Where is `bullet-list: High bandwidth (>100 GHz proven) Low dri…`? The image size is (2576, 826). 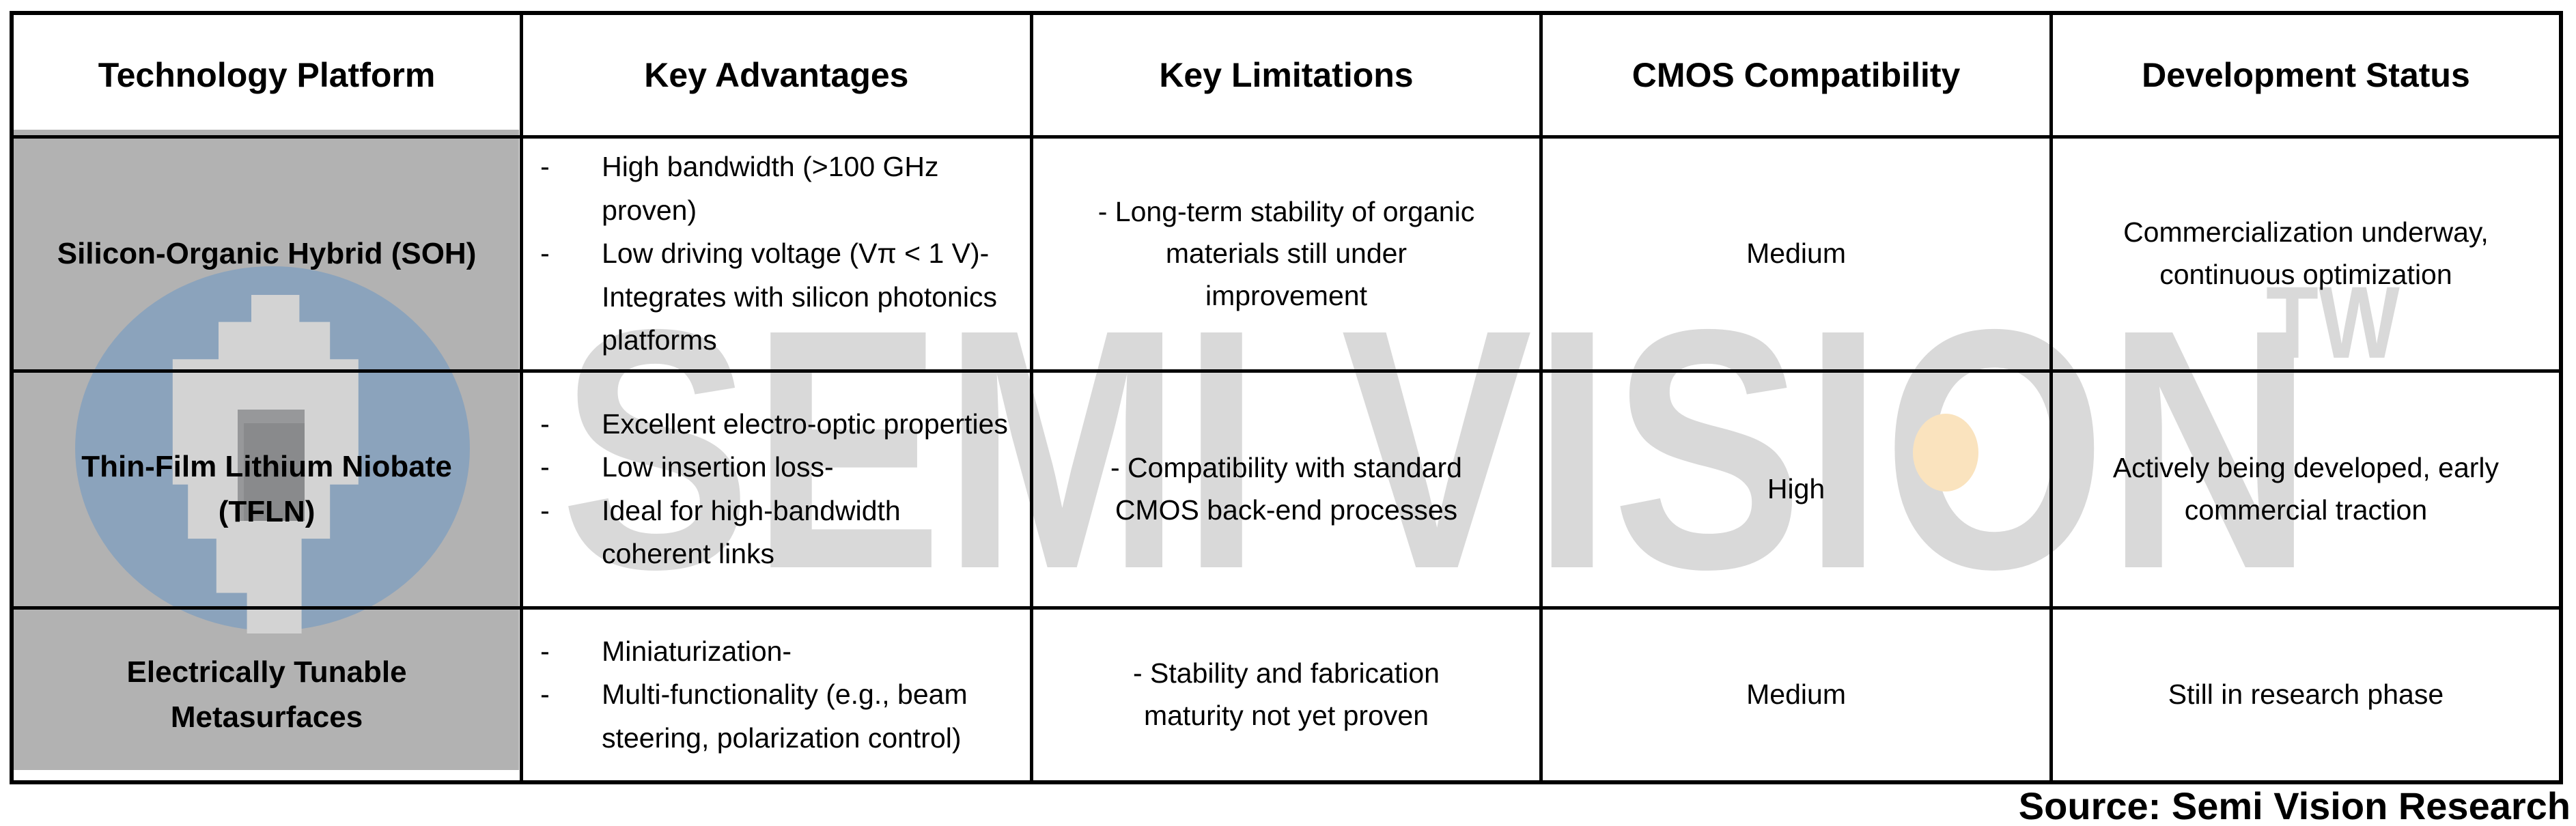
bullet-list: High bandwidth (>100 GHz proven) Low dri… is located at coordinates (766, 254).